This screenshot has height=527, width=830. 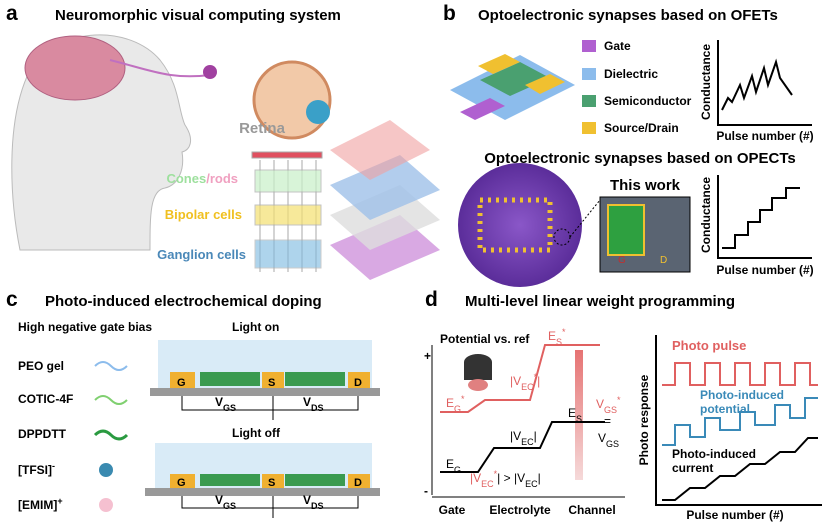 I want to click on e-sup: *, so click(x=463, y=399).